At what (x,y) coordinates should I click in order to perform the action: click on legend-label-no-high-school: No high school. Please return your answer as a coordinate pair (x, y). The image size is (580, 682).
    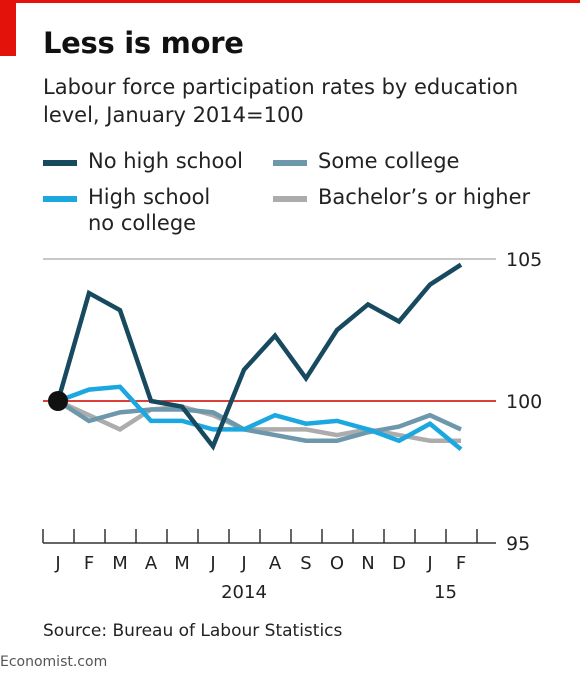
    Looking at the image, I should click on (166, 161).